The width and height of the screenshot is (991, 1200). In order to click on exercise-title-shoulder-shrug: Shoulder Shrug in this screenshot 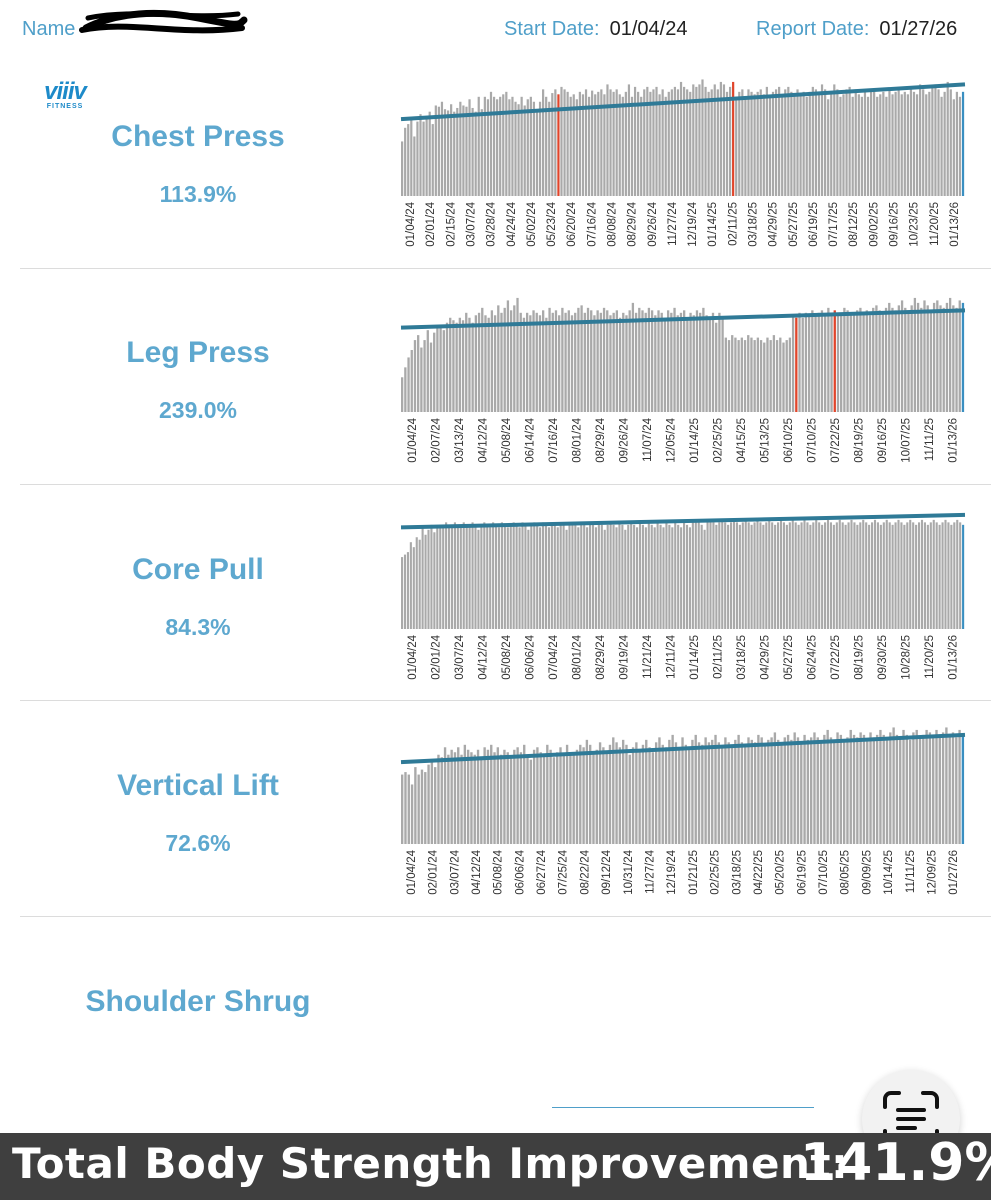, I will do `click(198, 1001)`.